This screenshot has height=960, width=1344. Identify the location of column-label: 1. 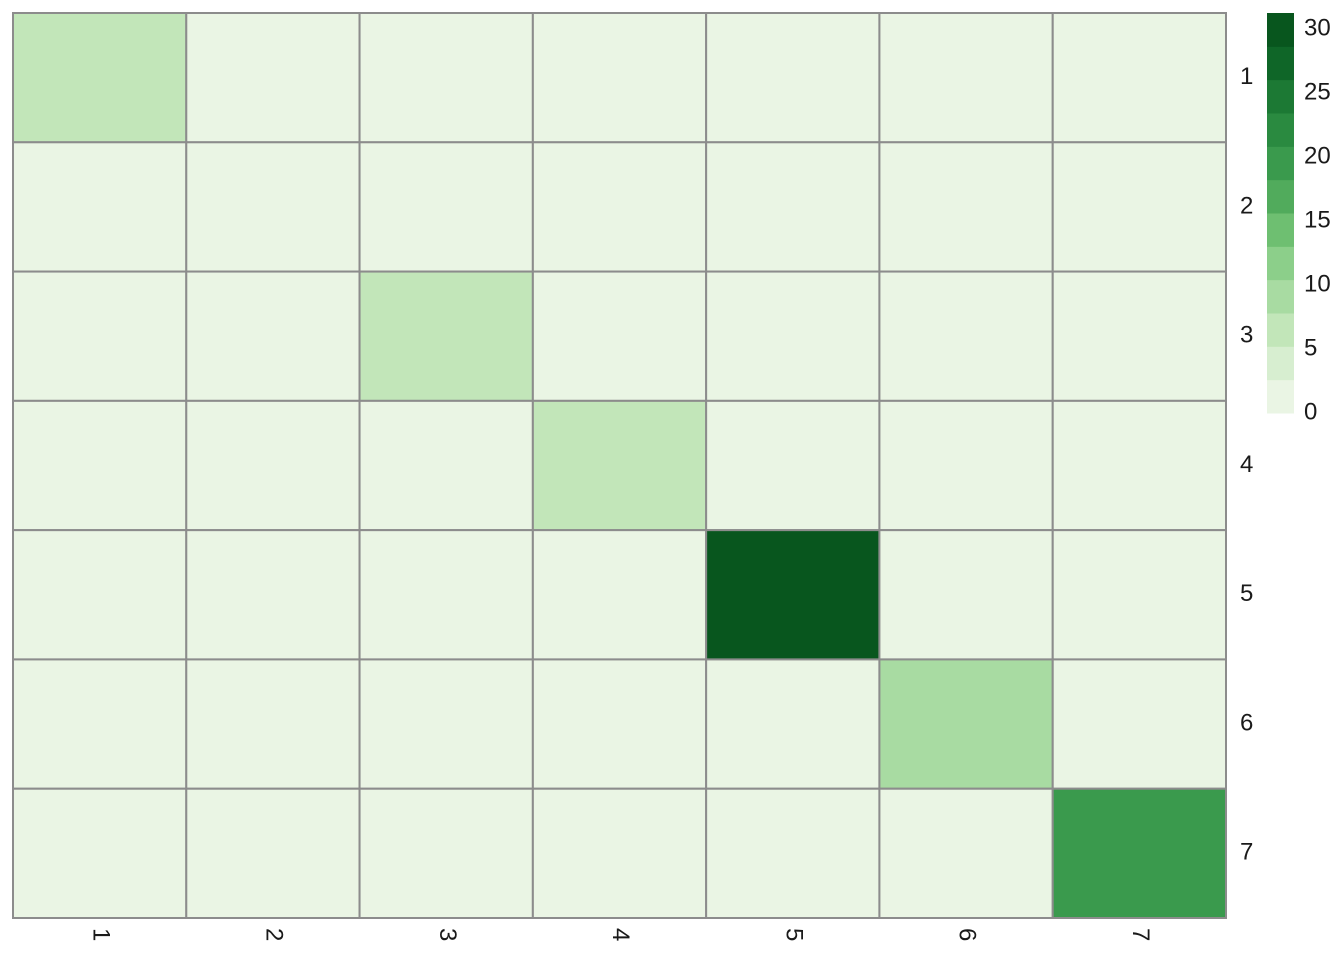
(100, 934).